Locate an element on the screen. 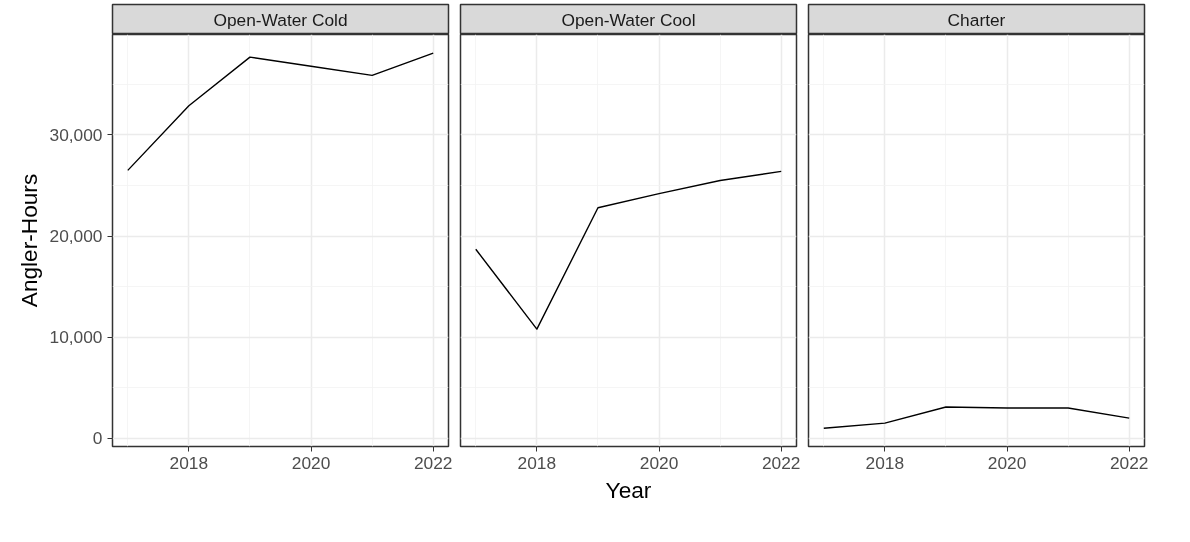 This screenshot has height=542, width=1190. y-axis-title: Angler-Hours is located at coordinates (28, 240).